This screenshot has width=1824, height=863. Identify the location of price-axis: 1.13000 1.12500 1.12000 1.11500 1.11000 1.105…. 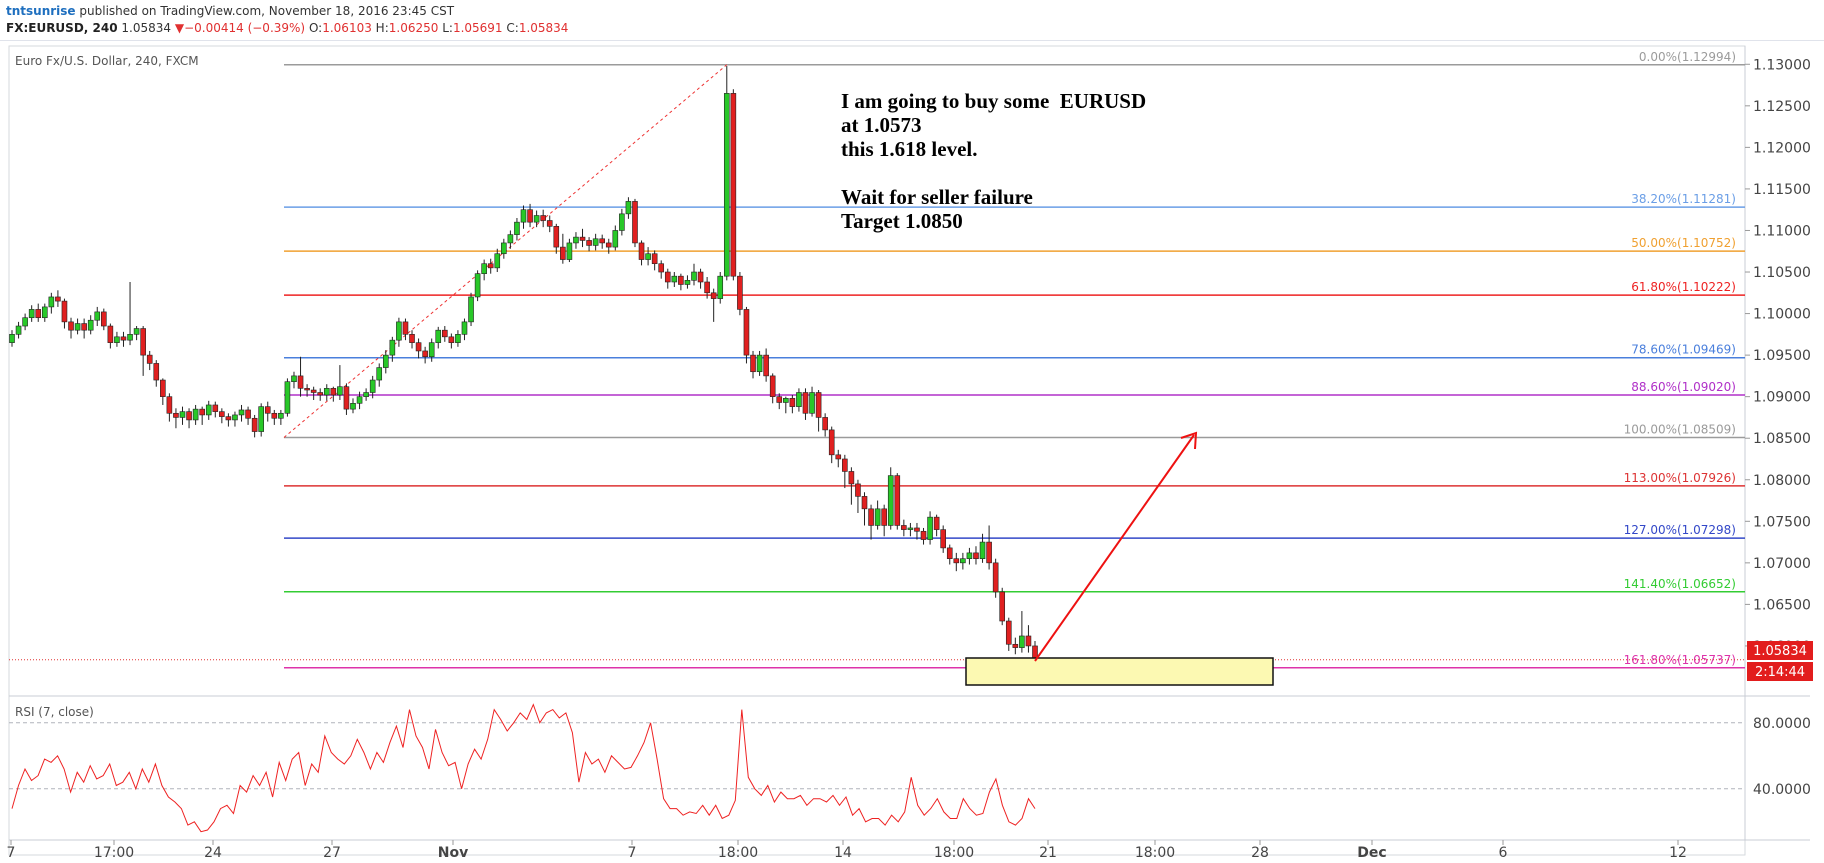
(1778, 356).